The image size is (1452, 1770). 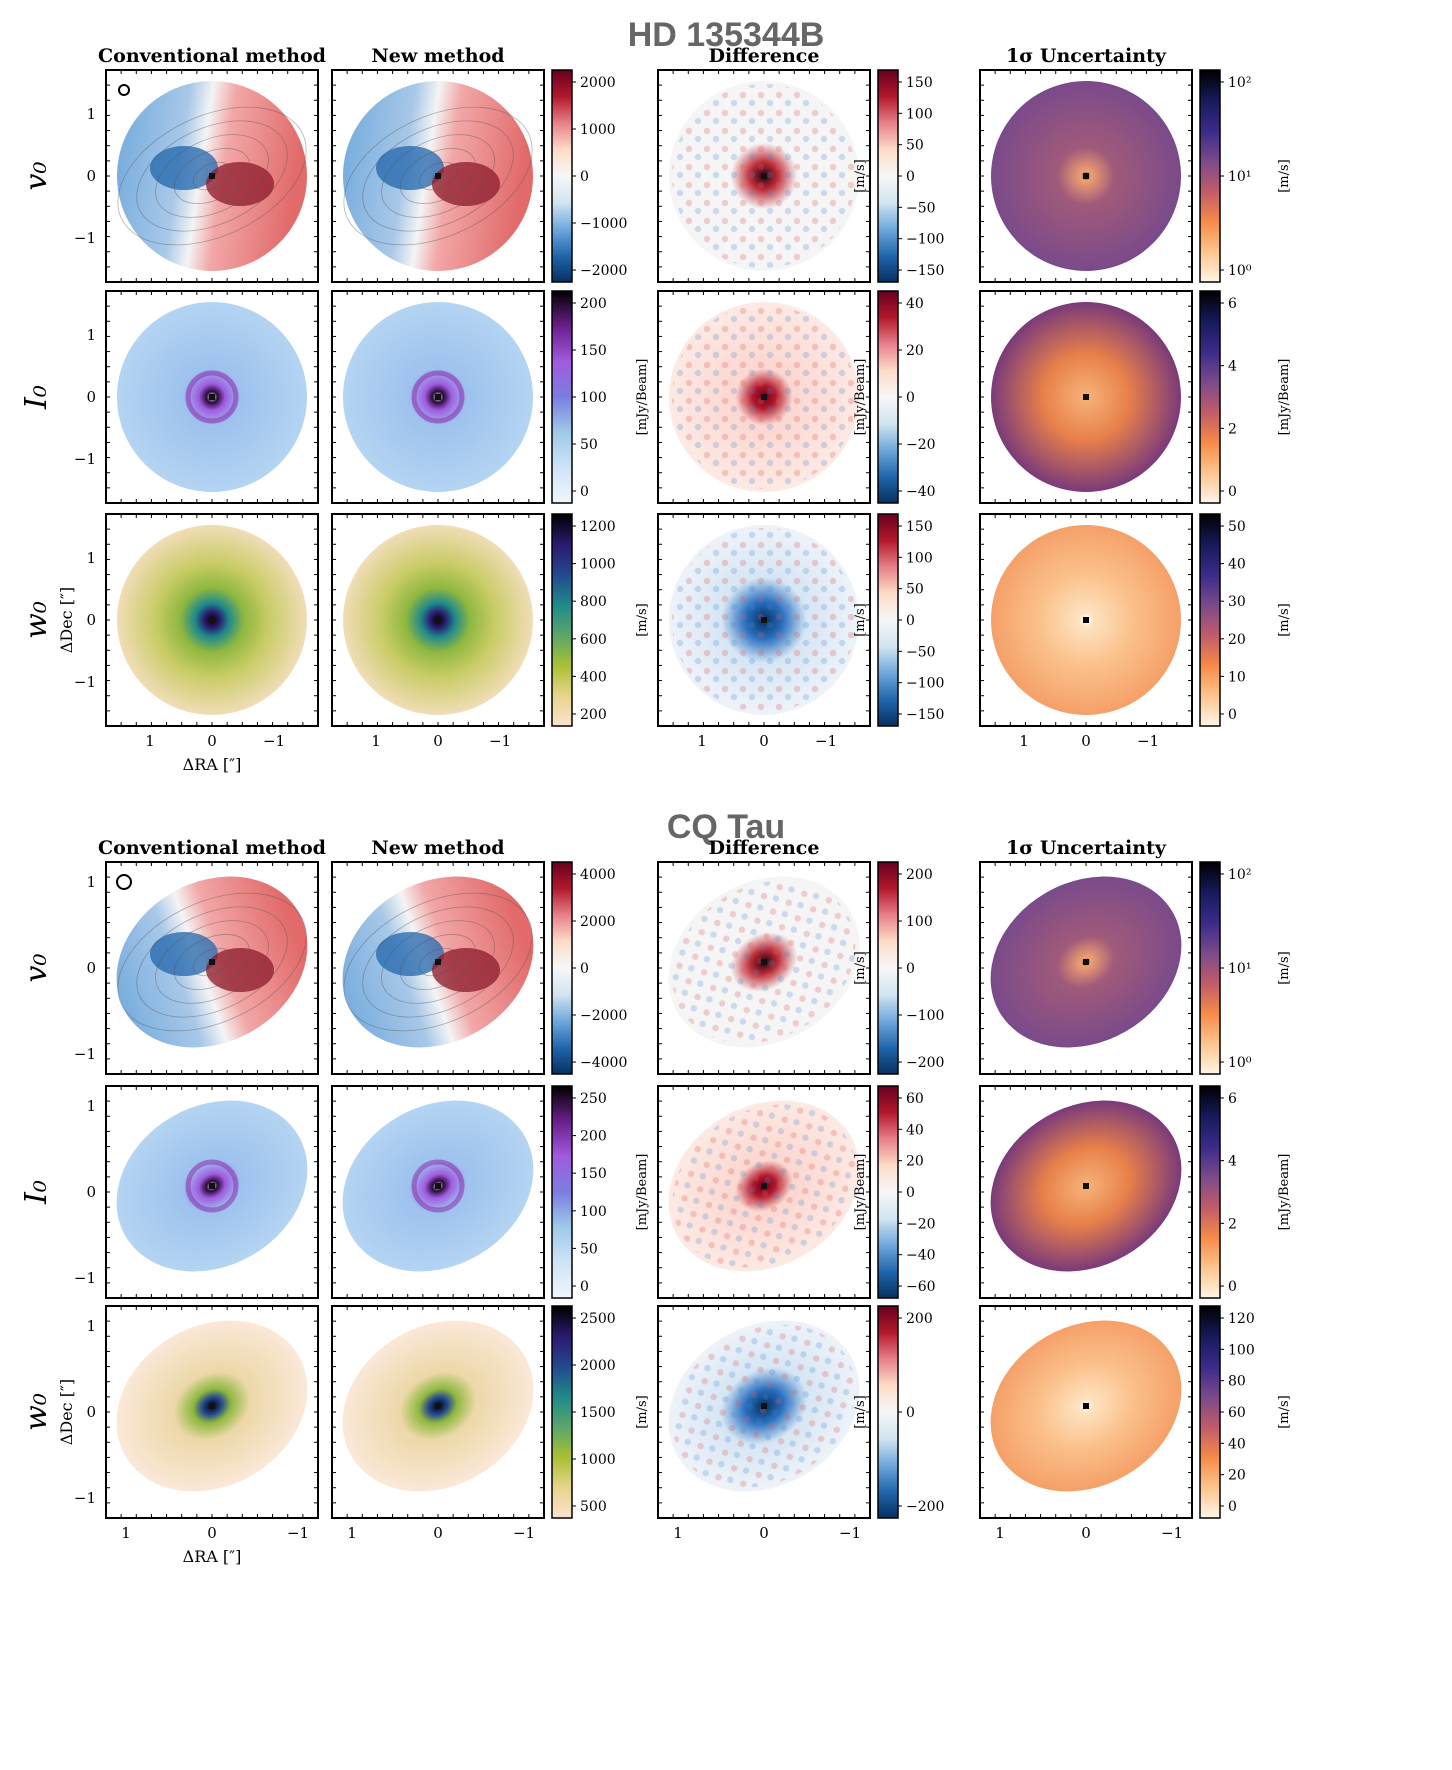 I want to click on colorbar-tick-label: 600, so click(x=593, y=640).